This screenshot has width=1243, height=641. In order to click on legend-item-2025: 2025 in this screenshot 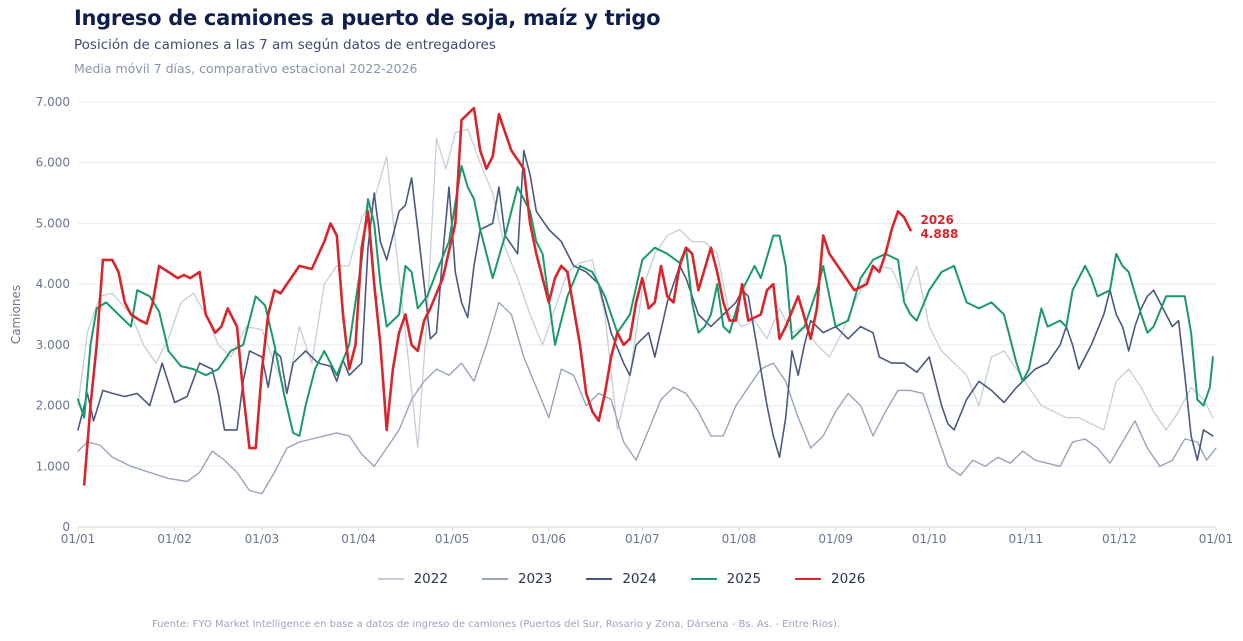, I will do `click(726, 579)`.